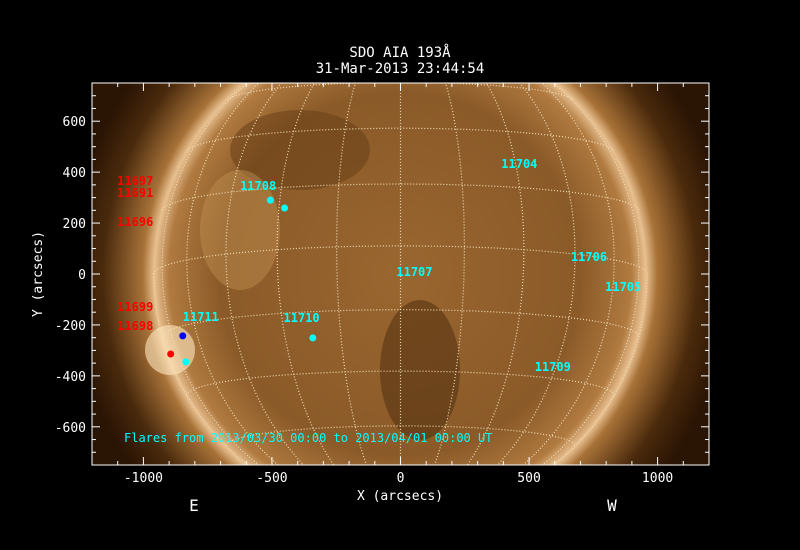  What do you see at coordinates (135, 181) in the screenshot?
I see `off-disk-region-label: 11697` at bounding box center [135, 181].